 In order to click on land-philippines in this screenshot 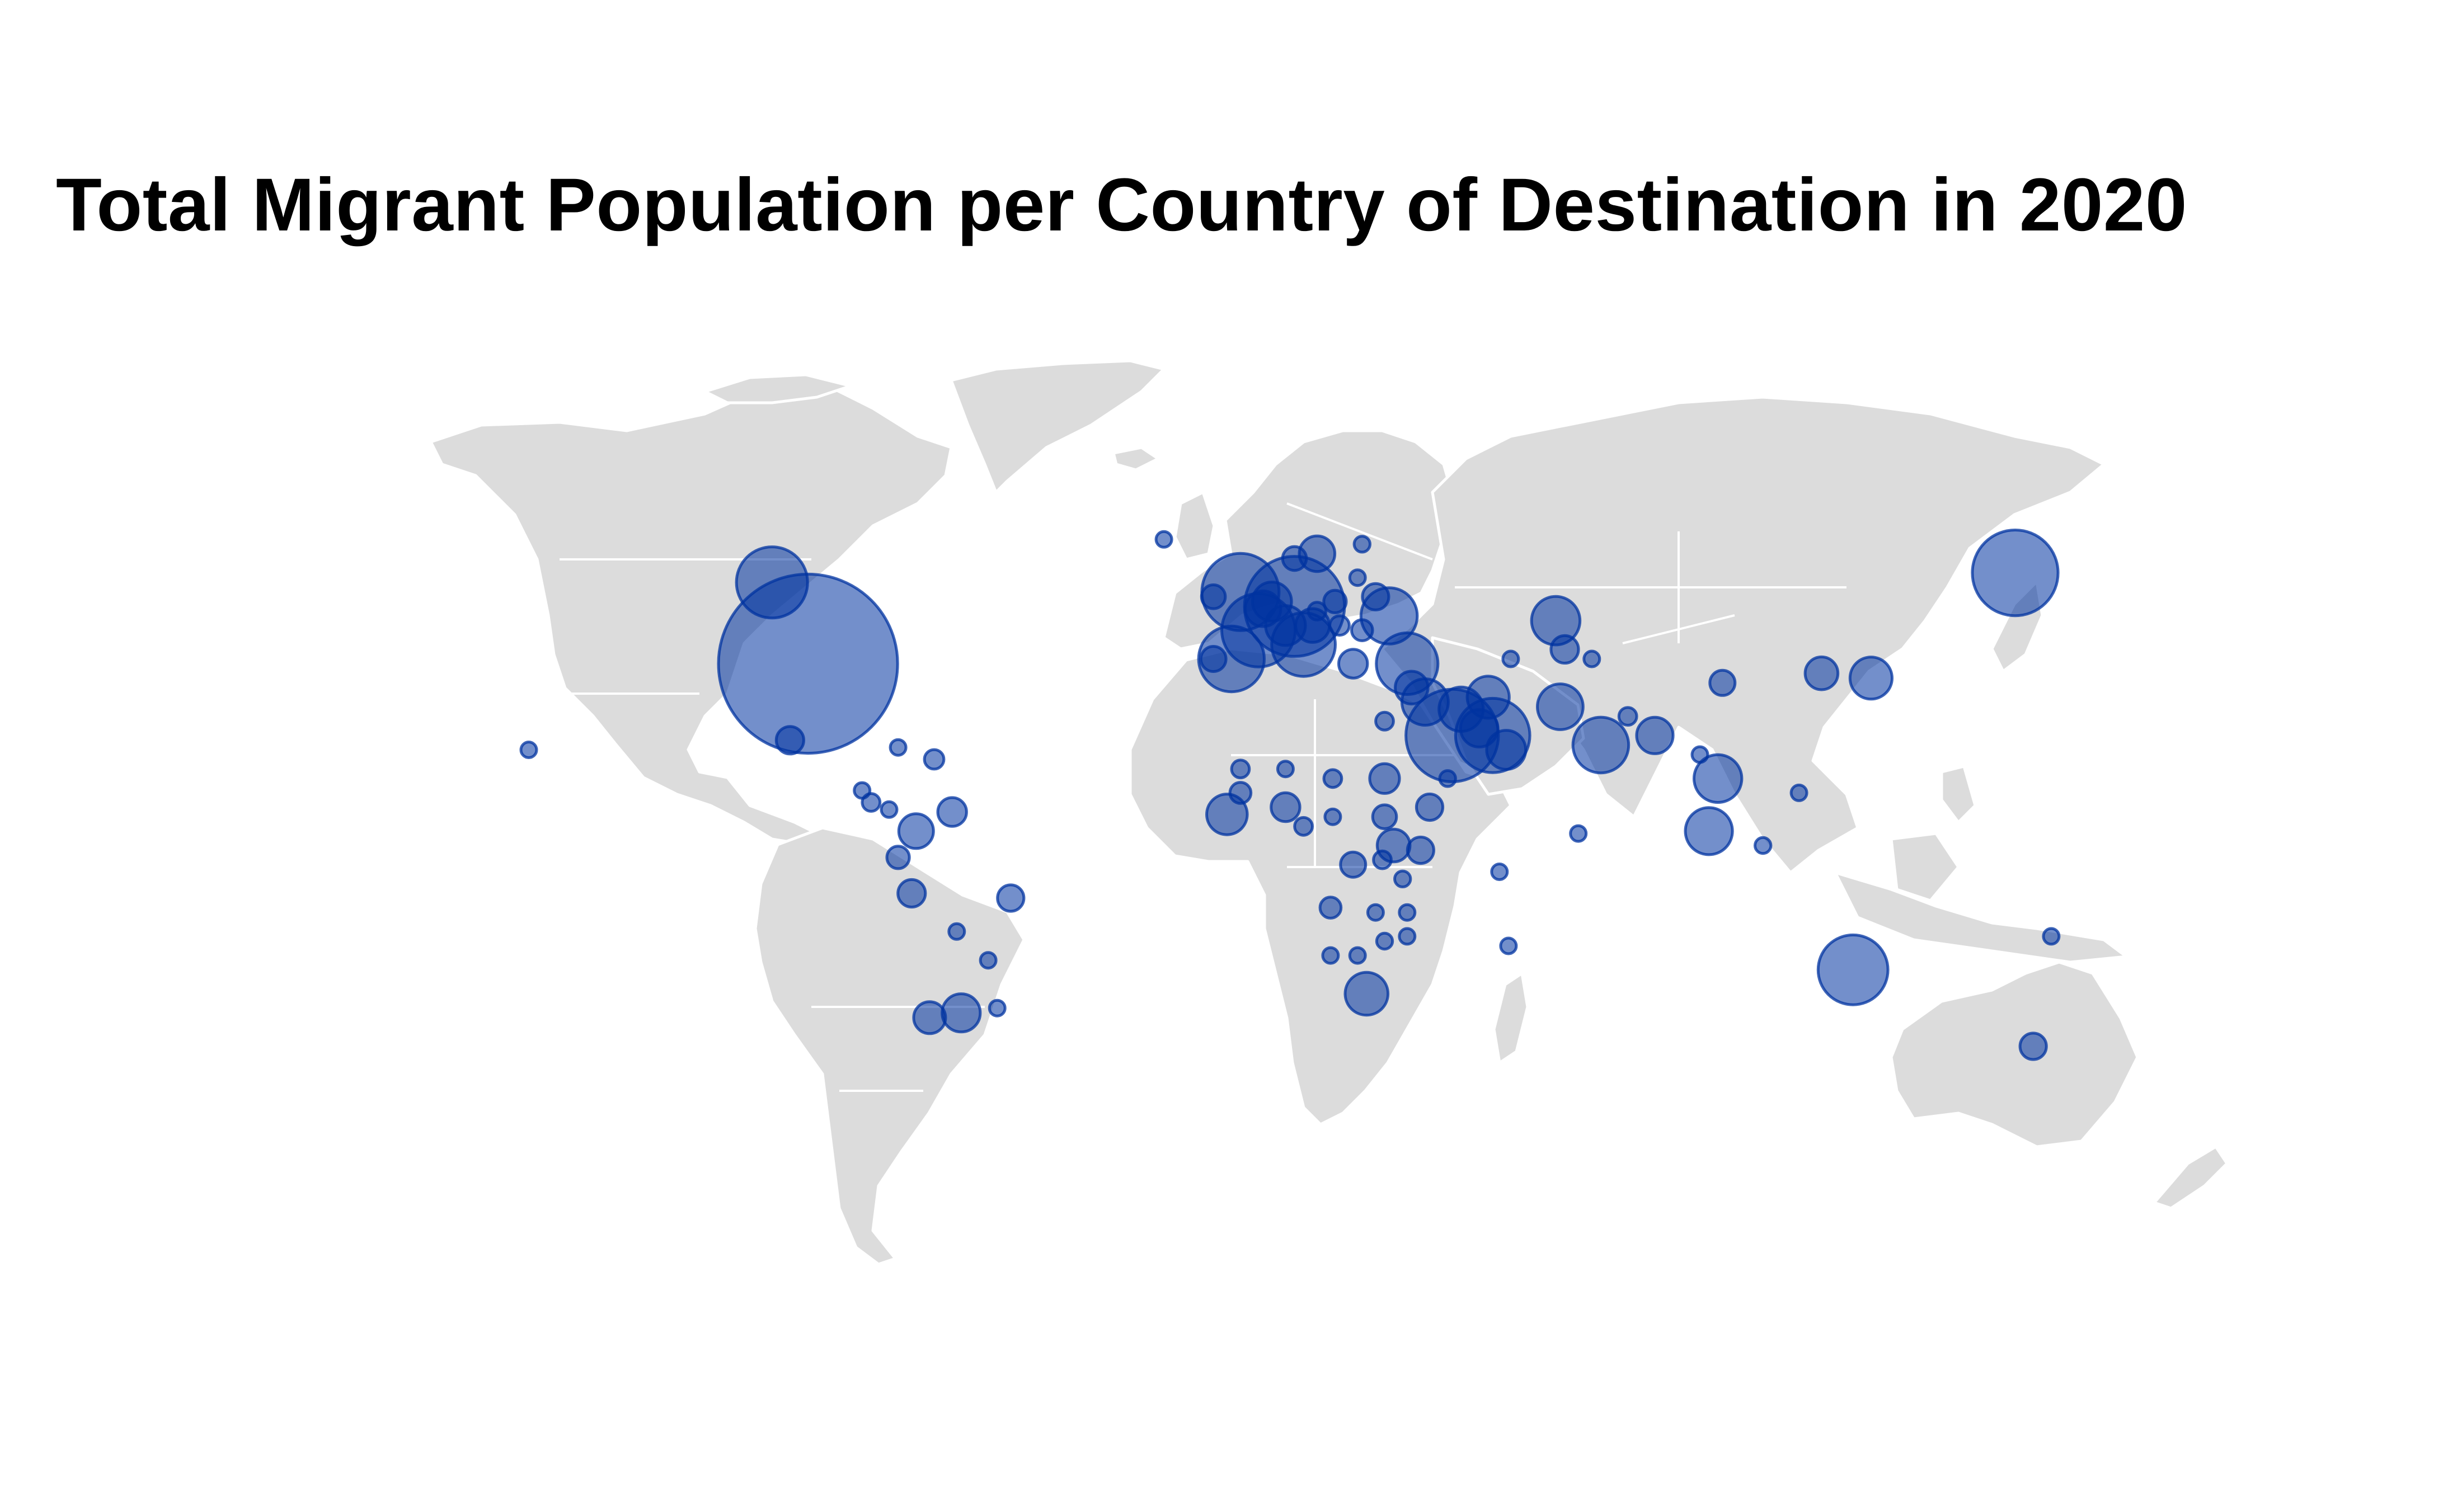, I will do `click(1958, 794)`.